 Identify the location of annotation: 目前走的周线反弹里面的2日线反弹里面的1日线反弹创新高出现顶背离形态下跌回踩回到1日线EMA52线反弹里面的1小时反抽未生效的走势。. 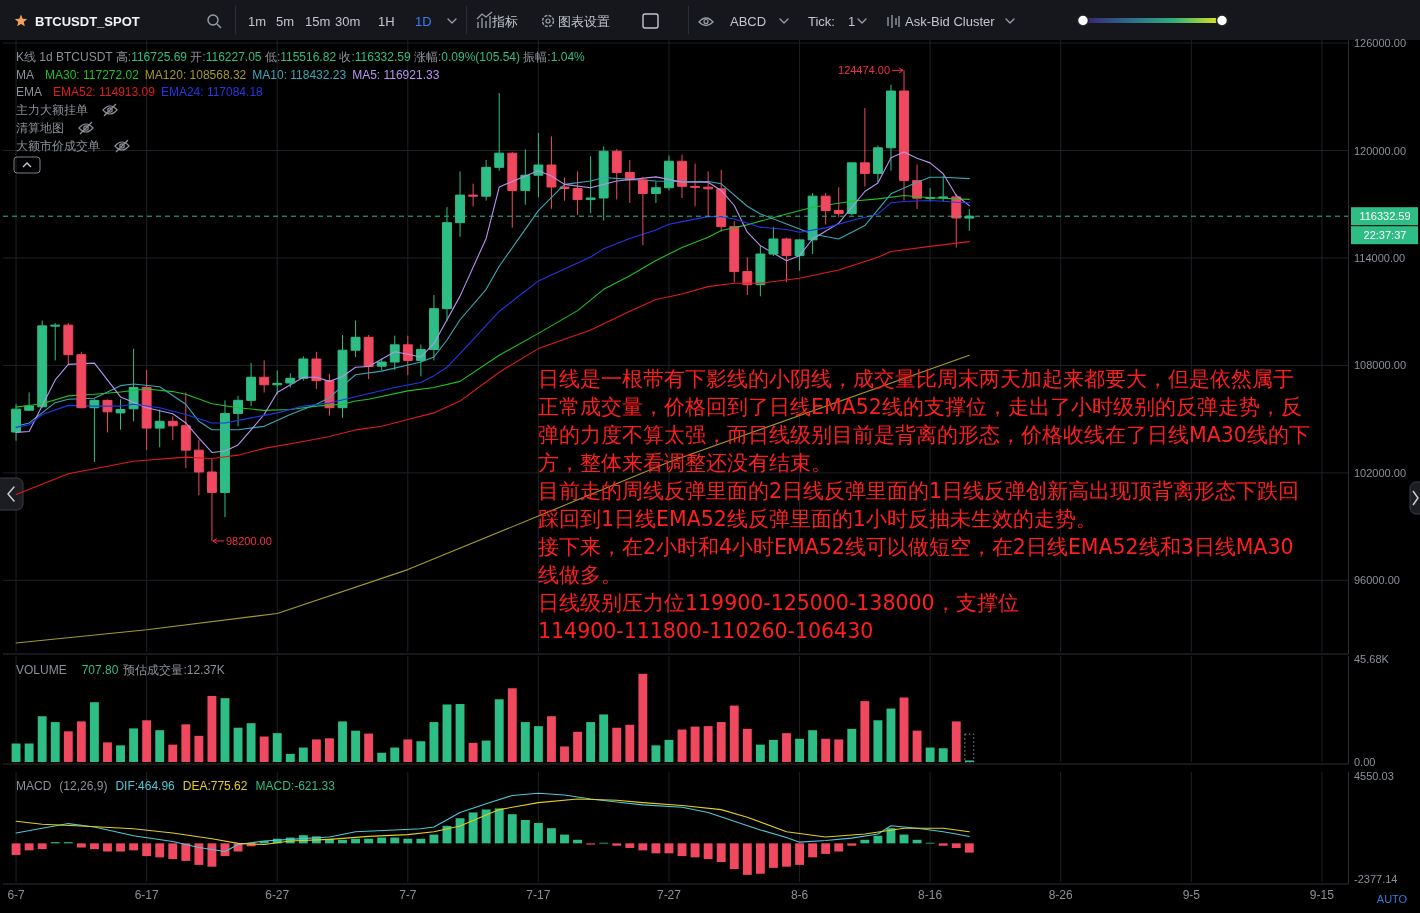
(919, 505).